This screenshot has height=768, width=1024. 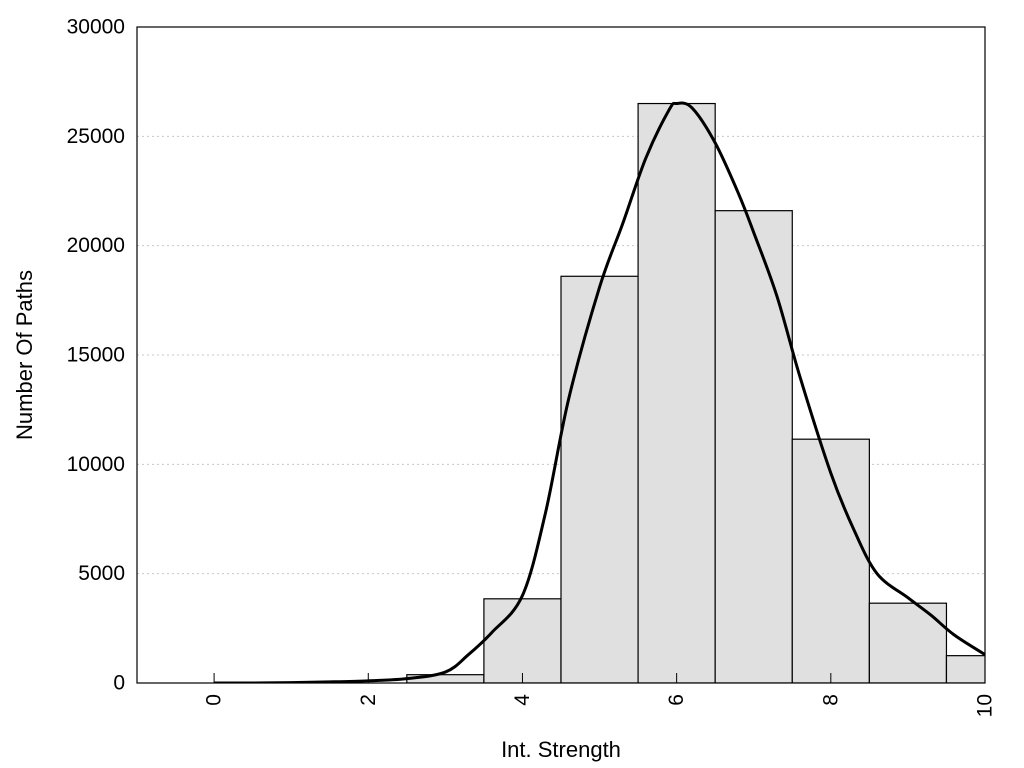 What do you see at coordinates (96, 245) in the screenshot?
I see `y-tick-label: 20000` at bounding box center [96, 245].